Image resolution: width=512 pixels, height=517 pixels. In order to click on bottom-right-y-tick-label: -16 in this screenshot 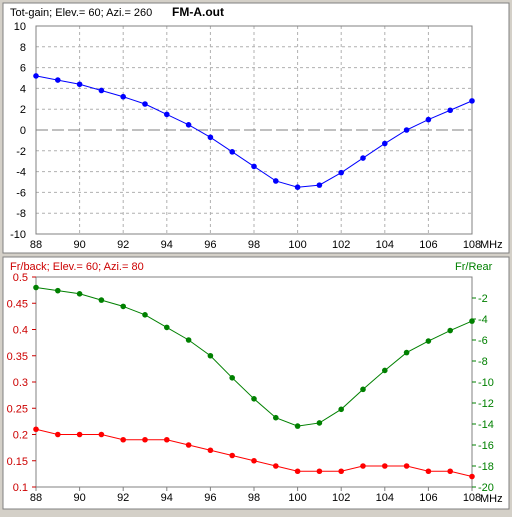, I will do `click(486, 446)`.